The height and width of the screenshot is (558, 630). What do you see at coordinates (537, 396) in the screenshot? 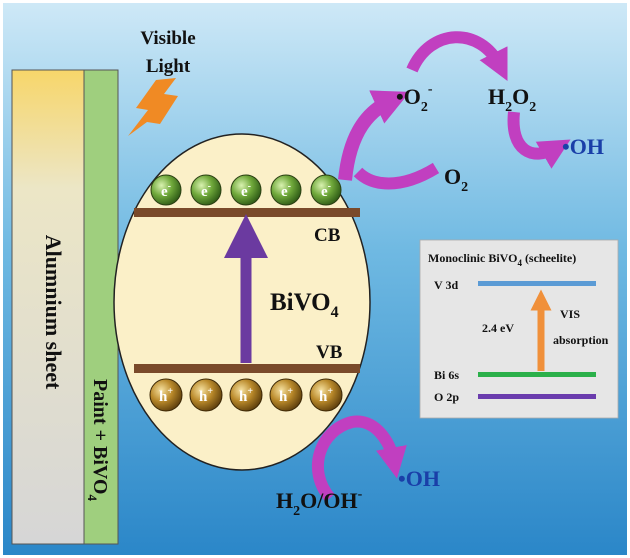
I see `o2p-level` at bounding box center [537, 396].